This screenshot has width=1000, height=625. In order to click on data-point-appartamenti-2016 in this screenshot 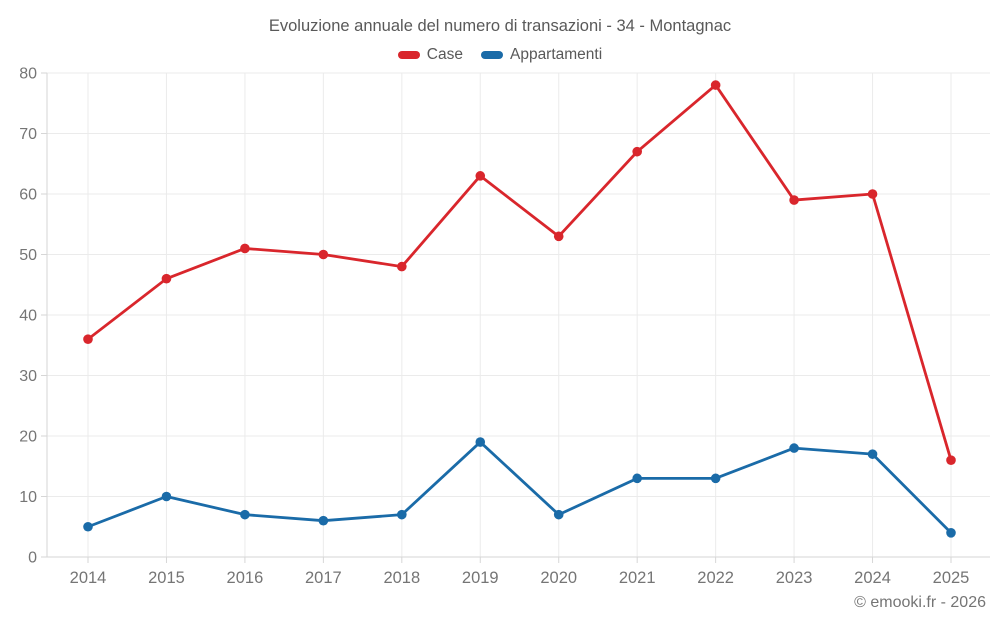, I will do `click(245, 514)`.